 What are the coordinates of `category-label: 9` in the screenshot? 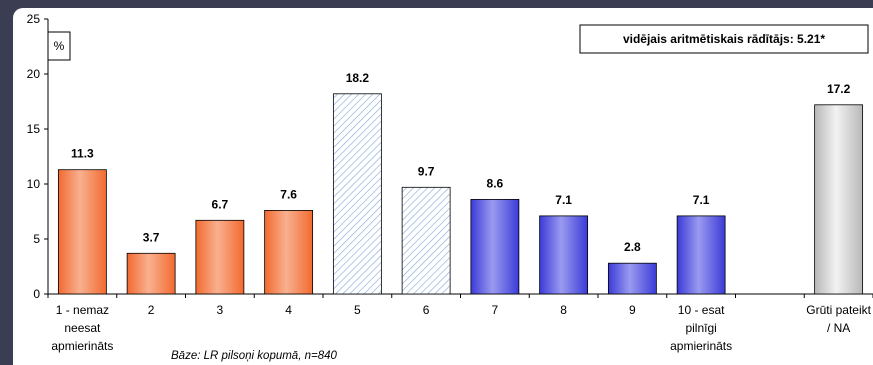 It's located at (632, 310).